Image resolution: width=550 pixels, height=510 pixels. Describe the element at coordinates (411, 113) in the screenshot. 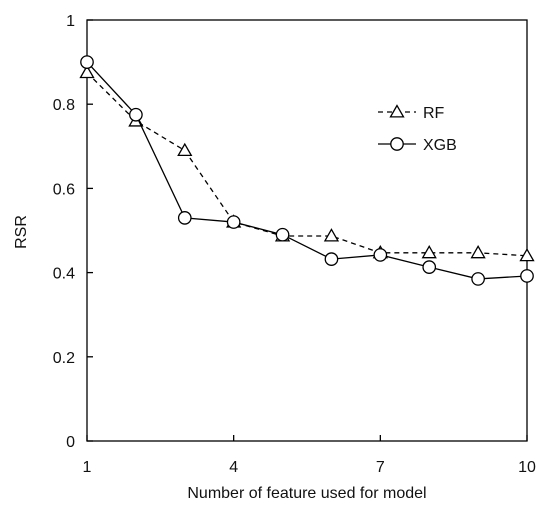

I see `legend-item-rf: RF` at that location.